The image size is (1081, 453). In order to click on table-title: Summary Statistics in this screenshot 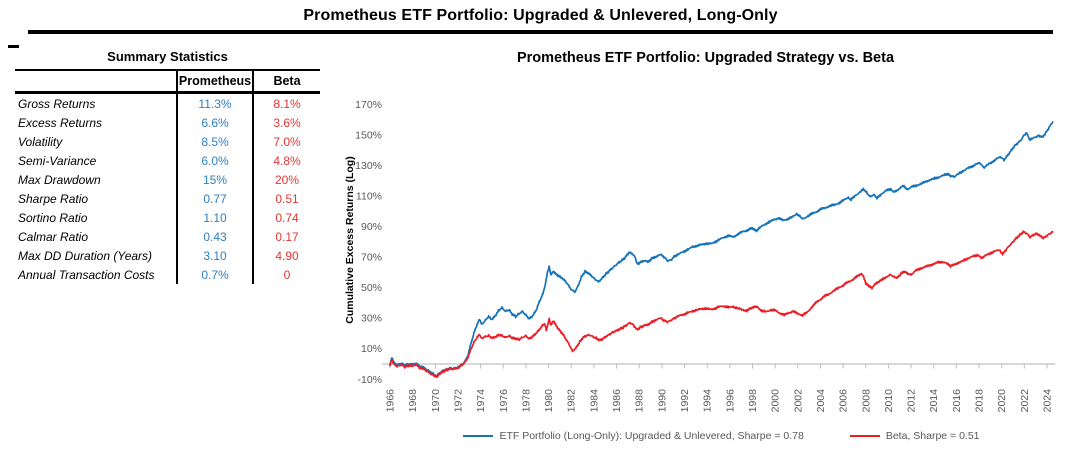, I will do `click(167, 58)`.